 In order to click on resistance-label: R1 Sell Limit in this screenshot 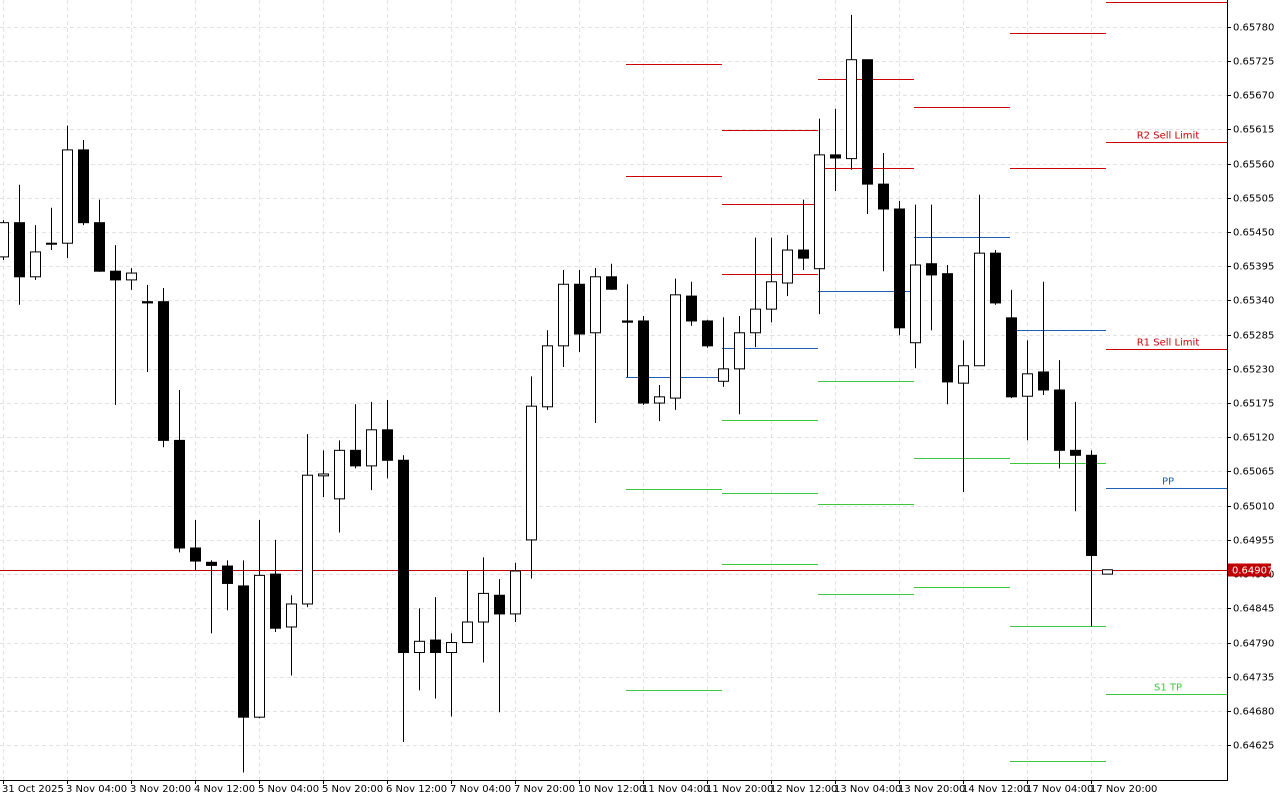, I will do `click(1168, 343)`.